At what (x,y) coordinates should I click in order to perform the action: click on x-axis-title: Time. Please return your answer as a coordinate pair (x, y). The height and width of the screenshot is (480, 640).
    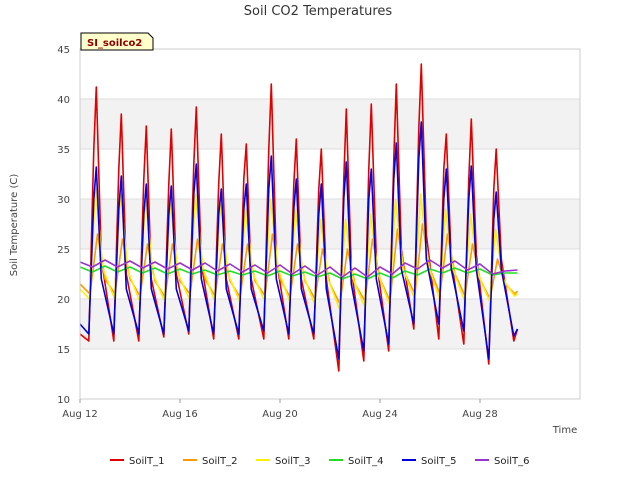
    Looking at the image, I should click on (564, 430).